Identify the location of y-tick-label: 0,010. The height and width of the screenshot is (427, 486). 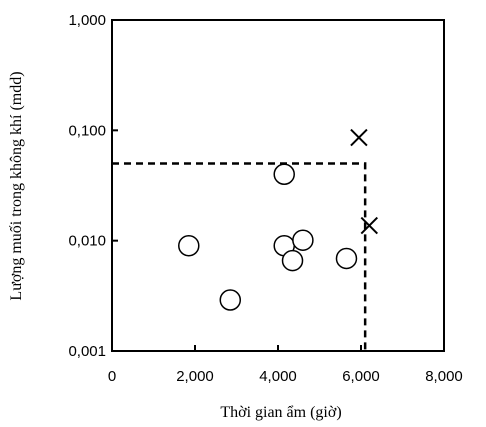
(87, 241).